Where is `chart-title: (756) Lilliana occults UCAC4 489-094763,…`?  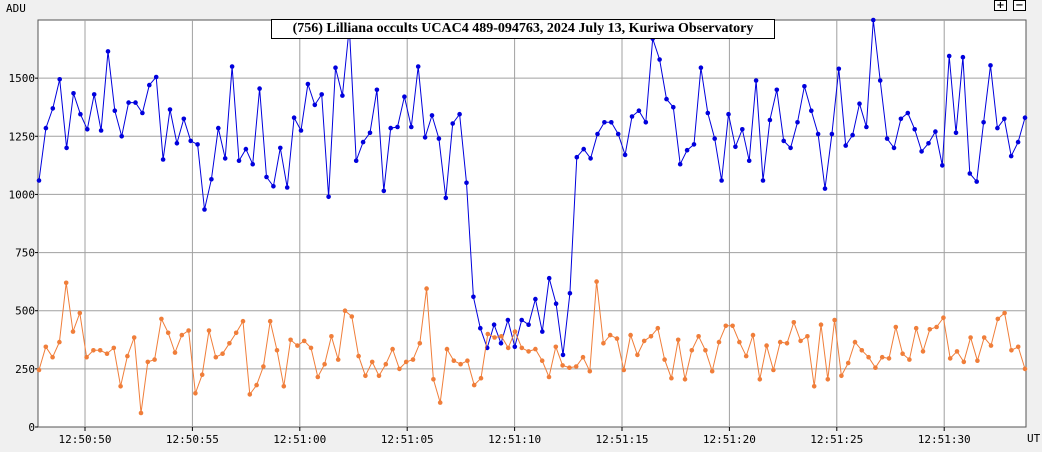 chart-title: (756) Lilliana occults UCAC4 489-094763,… is located at coordinates (523, 29).